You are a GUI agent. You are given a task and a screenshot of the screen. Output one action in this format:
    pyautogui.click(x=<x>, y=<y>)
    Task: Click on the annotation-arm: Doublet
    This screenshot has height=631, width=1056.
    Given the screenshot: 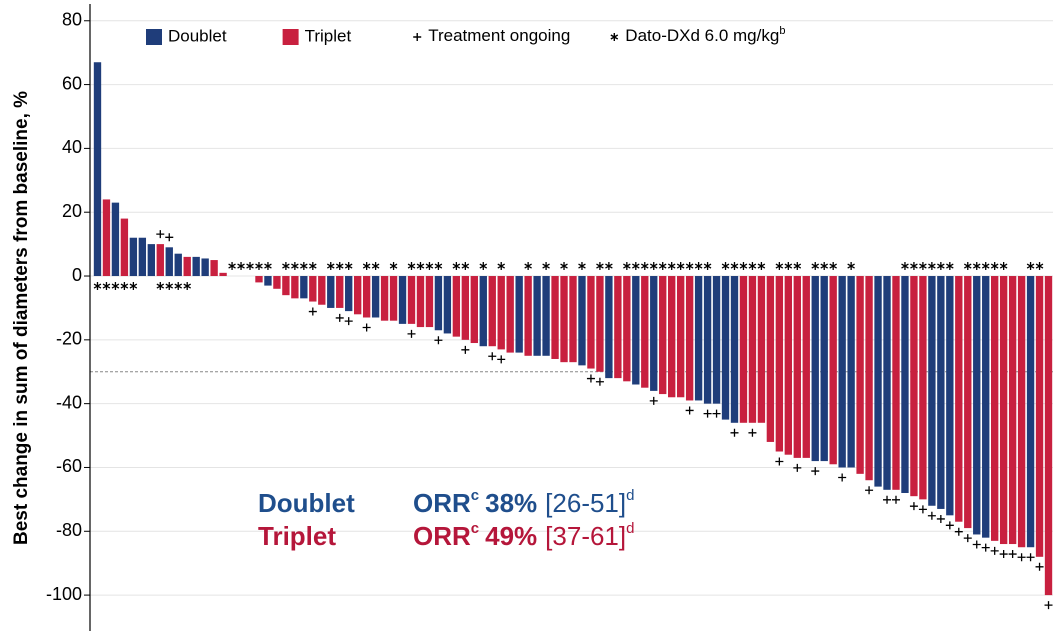 What is the action you would take?
    pyautogui.click(x=306, y=503)
    